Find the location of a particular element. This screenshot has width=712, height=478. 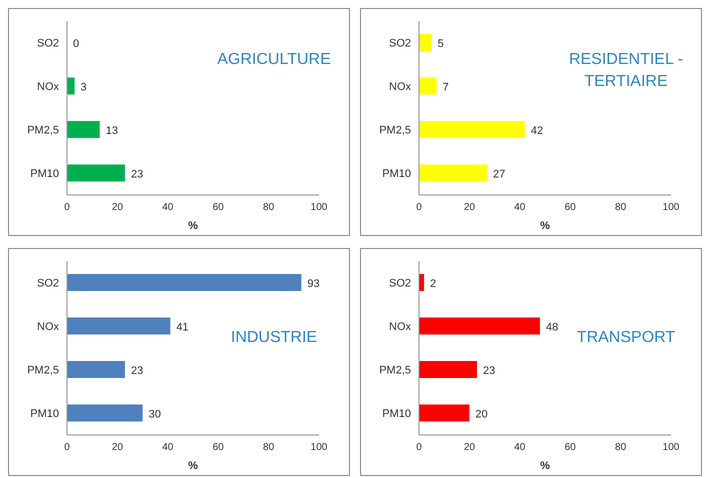

data-label: 93 is located at coordinates (313, 284).